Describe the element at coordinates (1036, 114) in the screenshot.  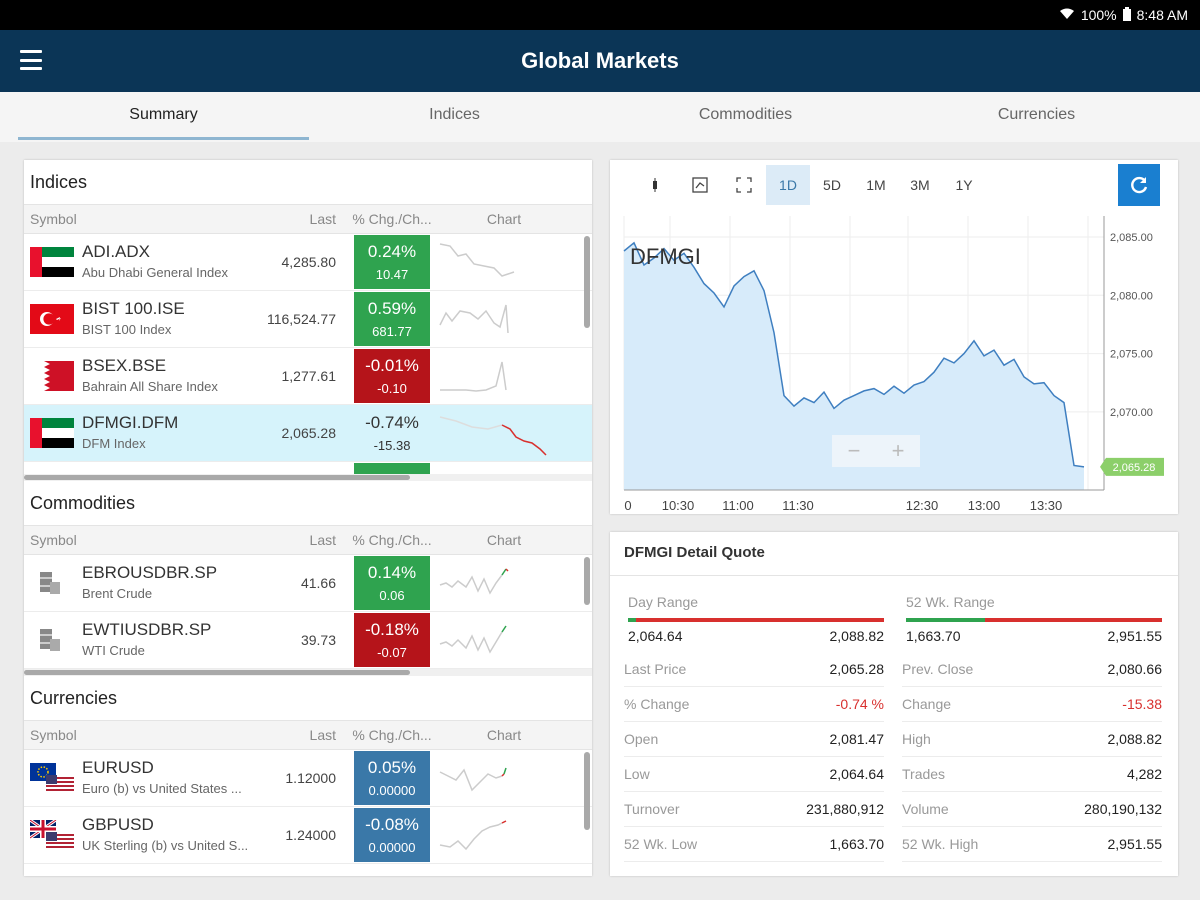
I see `tab-currencies: Currencies` at that location.